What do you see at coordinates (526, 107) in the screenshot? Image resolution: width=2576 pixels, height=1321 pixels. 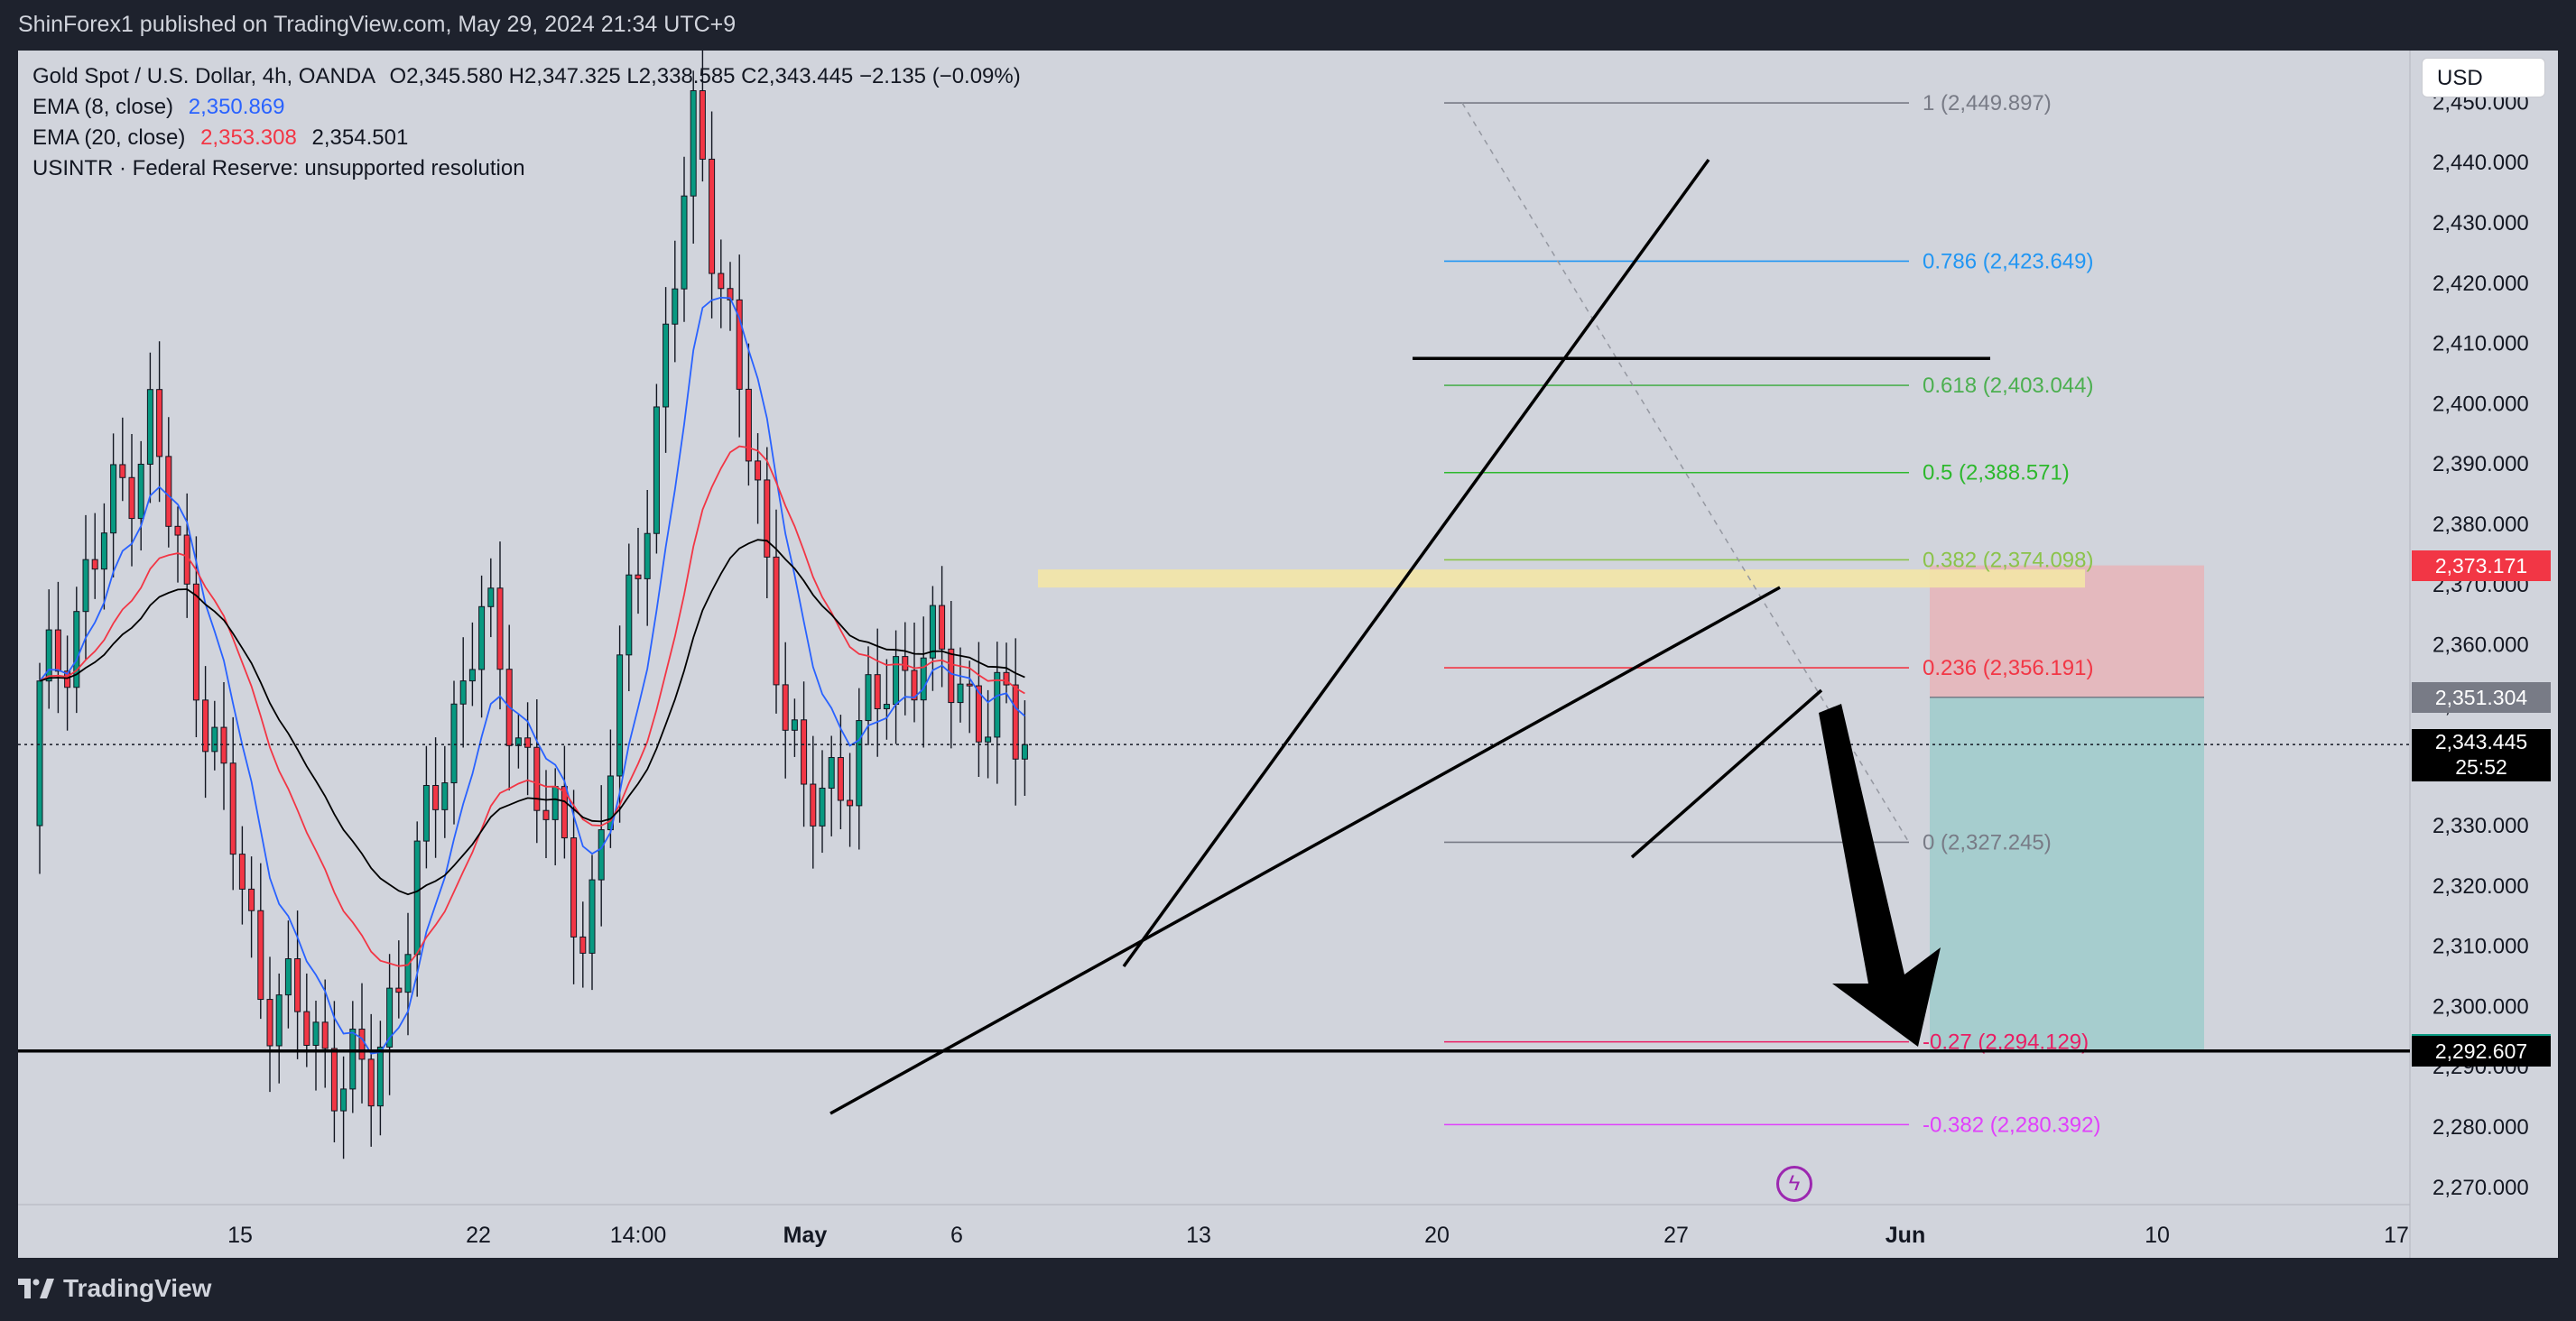 I see `ema8-row: EMA (8, close) 2,350.869` at bounding box center [526, 107].